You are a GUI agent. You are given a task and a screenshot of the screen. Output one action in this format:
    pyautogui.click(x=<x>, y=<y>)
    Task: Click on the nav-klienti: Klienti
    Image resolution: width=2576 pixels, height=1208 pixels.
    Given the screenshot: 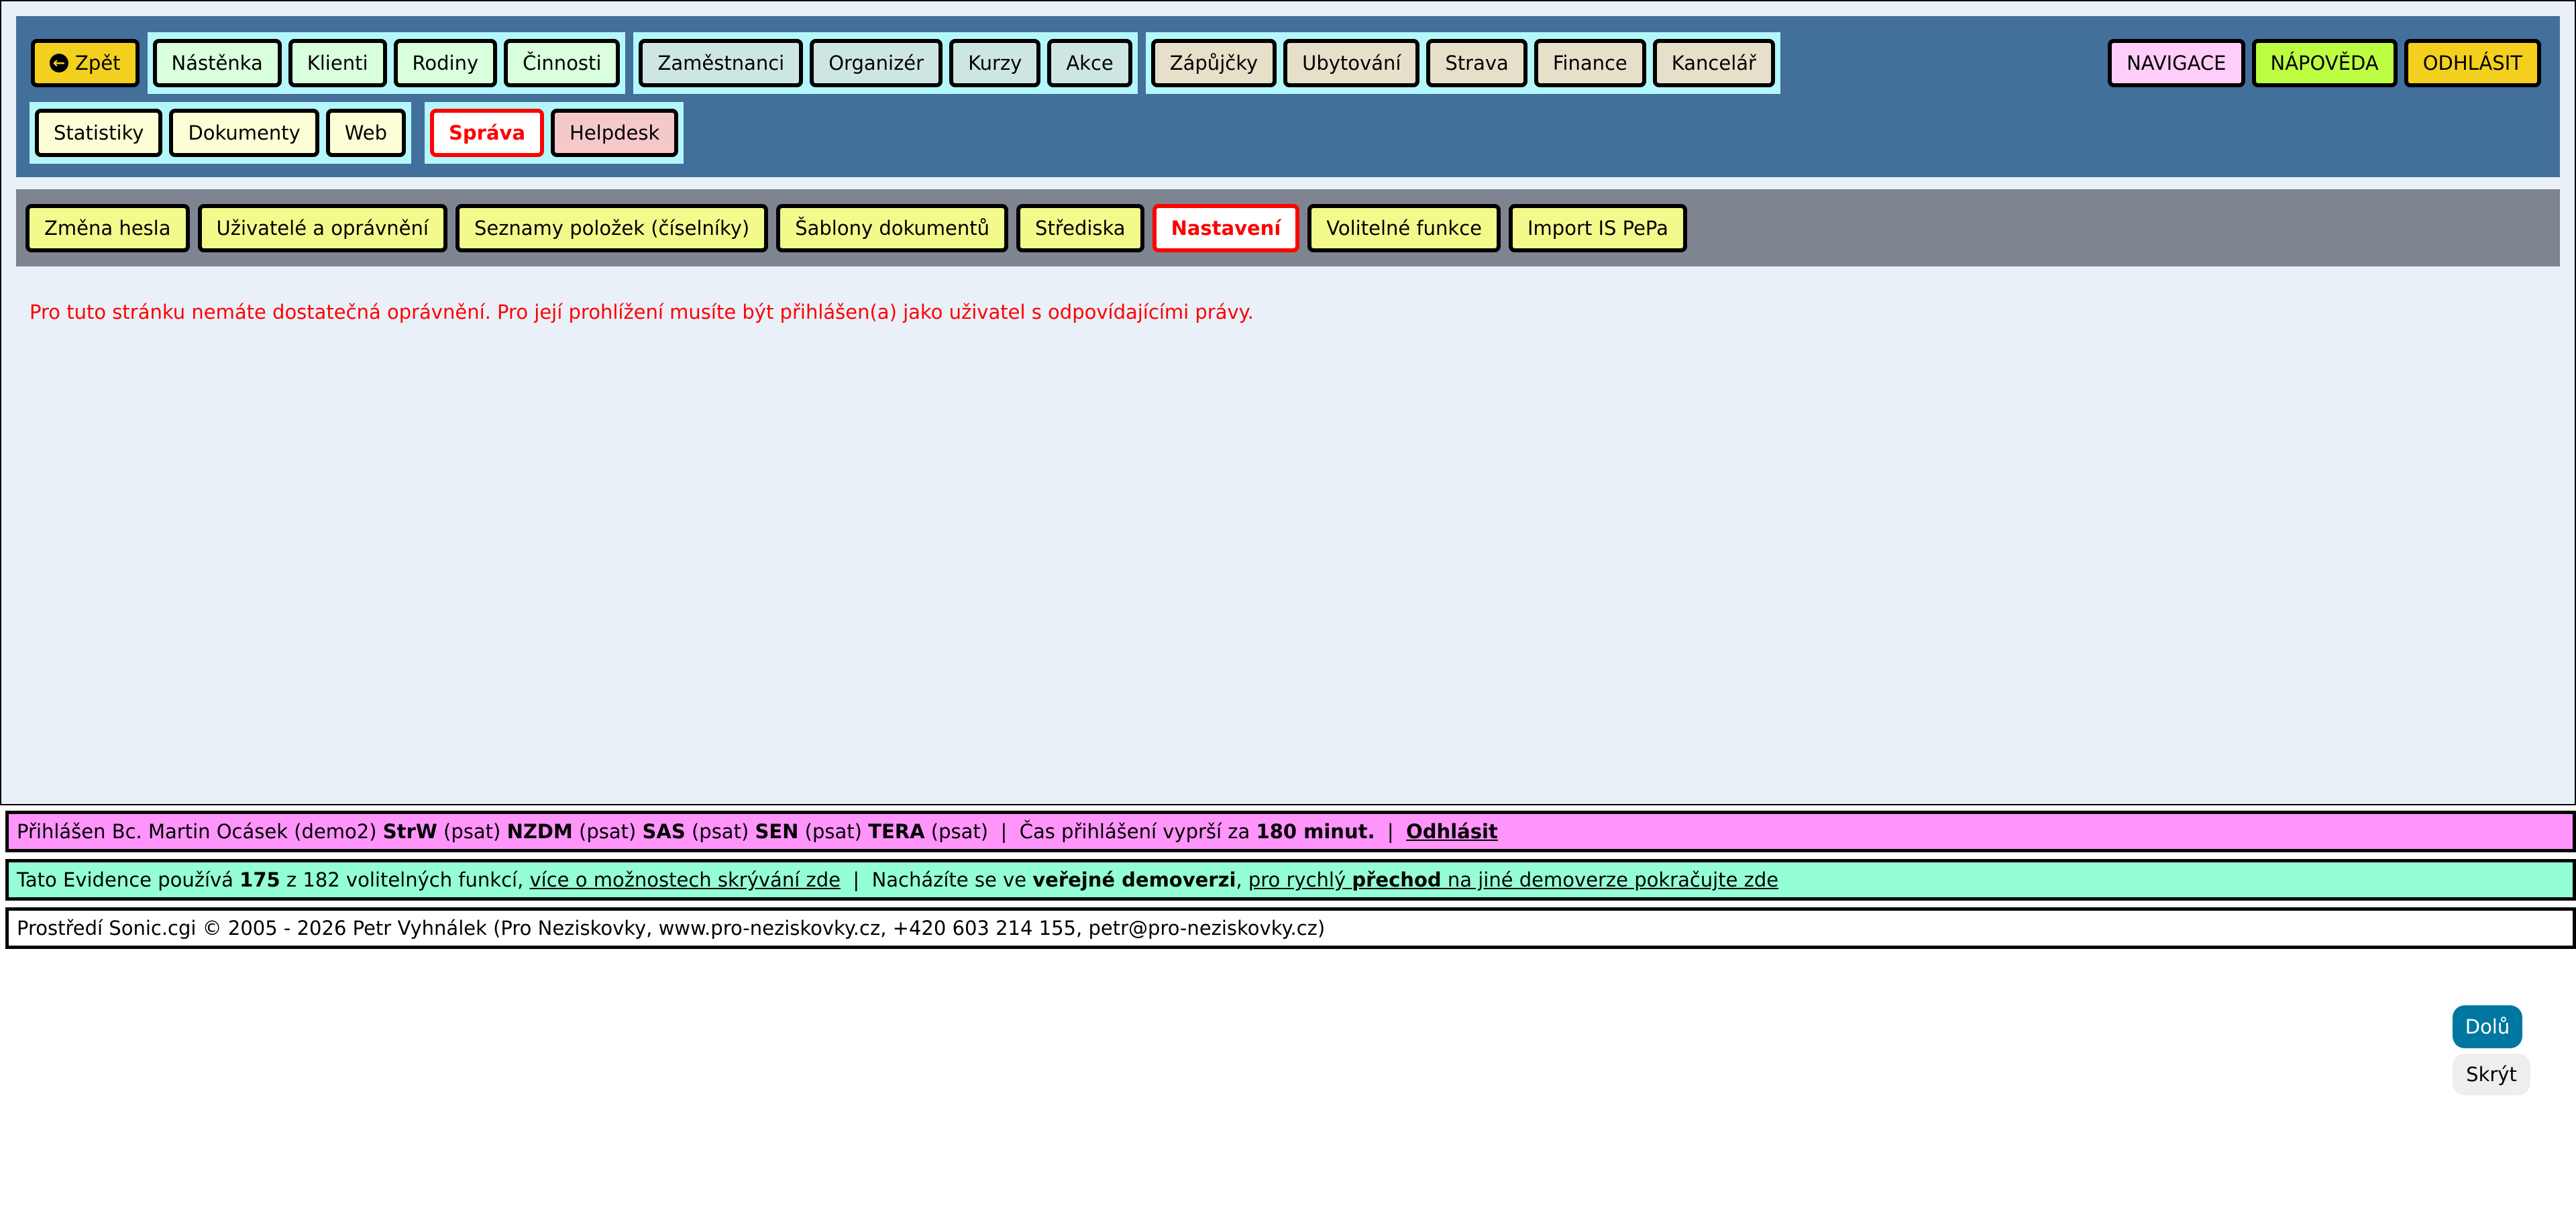 What is the action you would take?
    pyautogui.click(x=337, y=63)
    